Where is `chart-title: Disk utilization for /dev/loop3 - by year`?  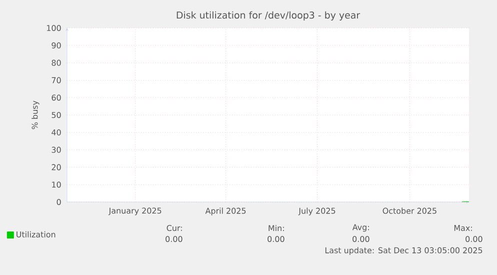
chart-title: Disk utilization for /dev/loop3 - by year is located at coordinates (268, 15).